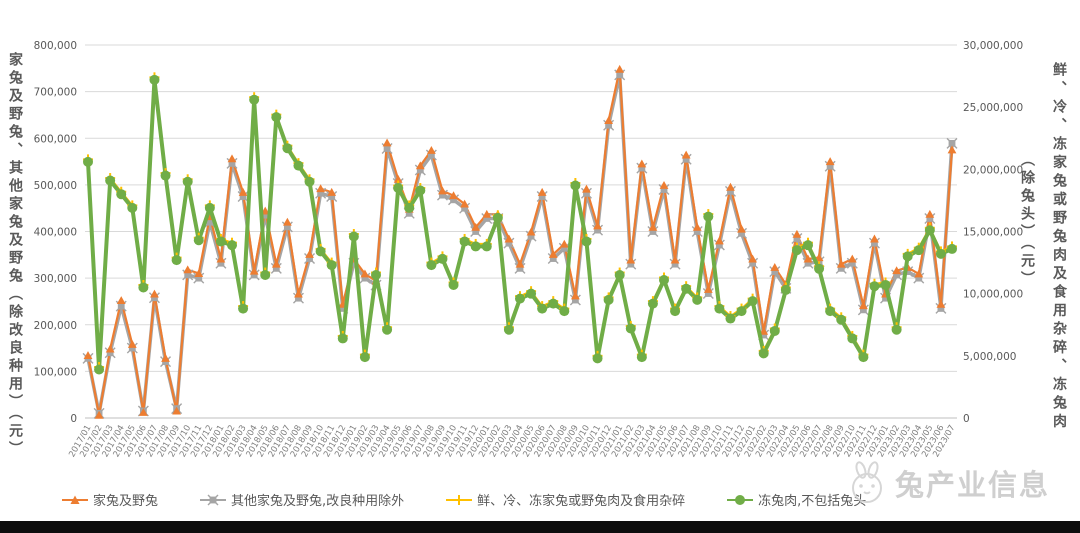 This screenshot has width=1080, height=533. Describe the element at coordinates (75, 499) in the screenshot. I see `legend-marker-triangle-icon` at that location.